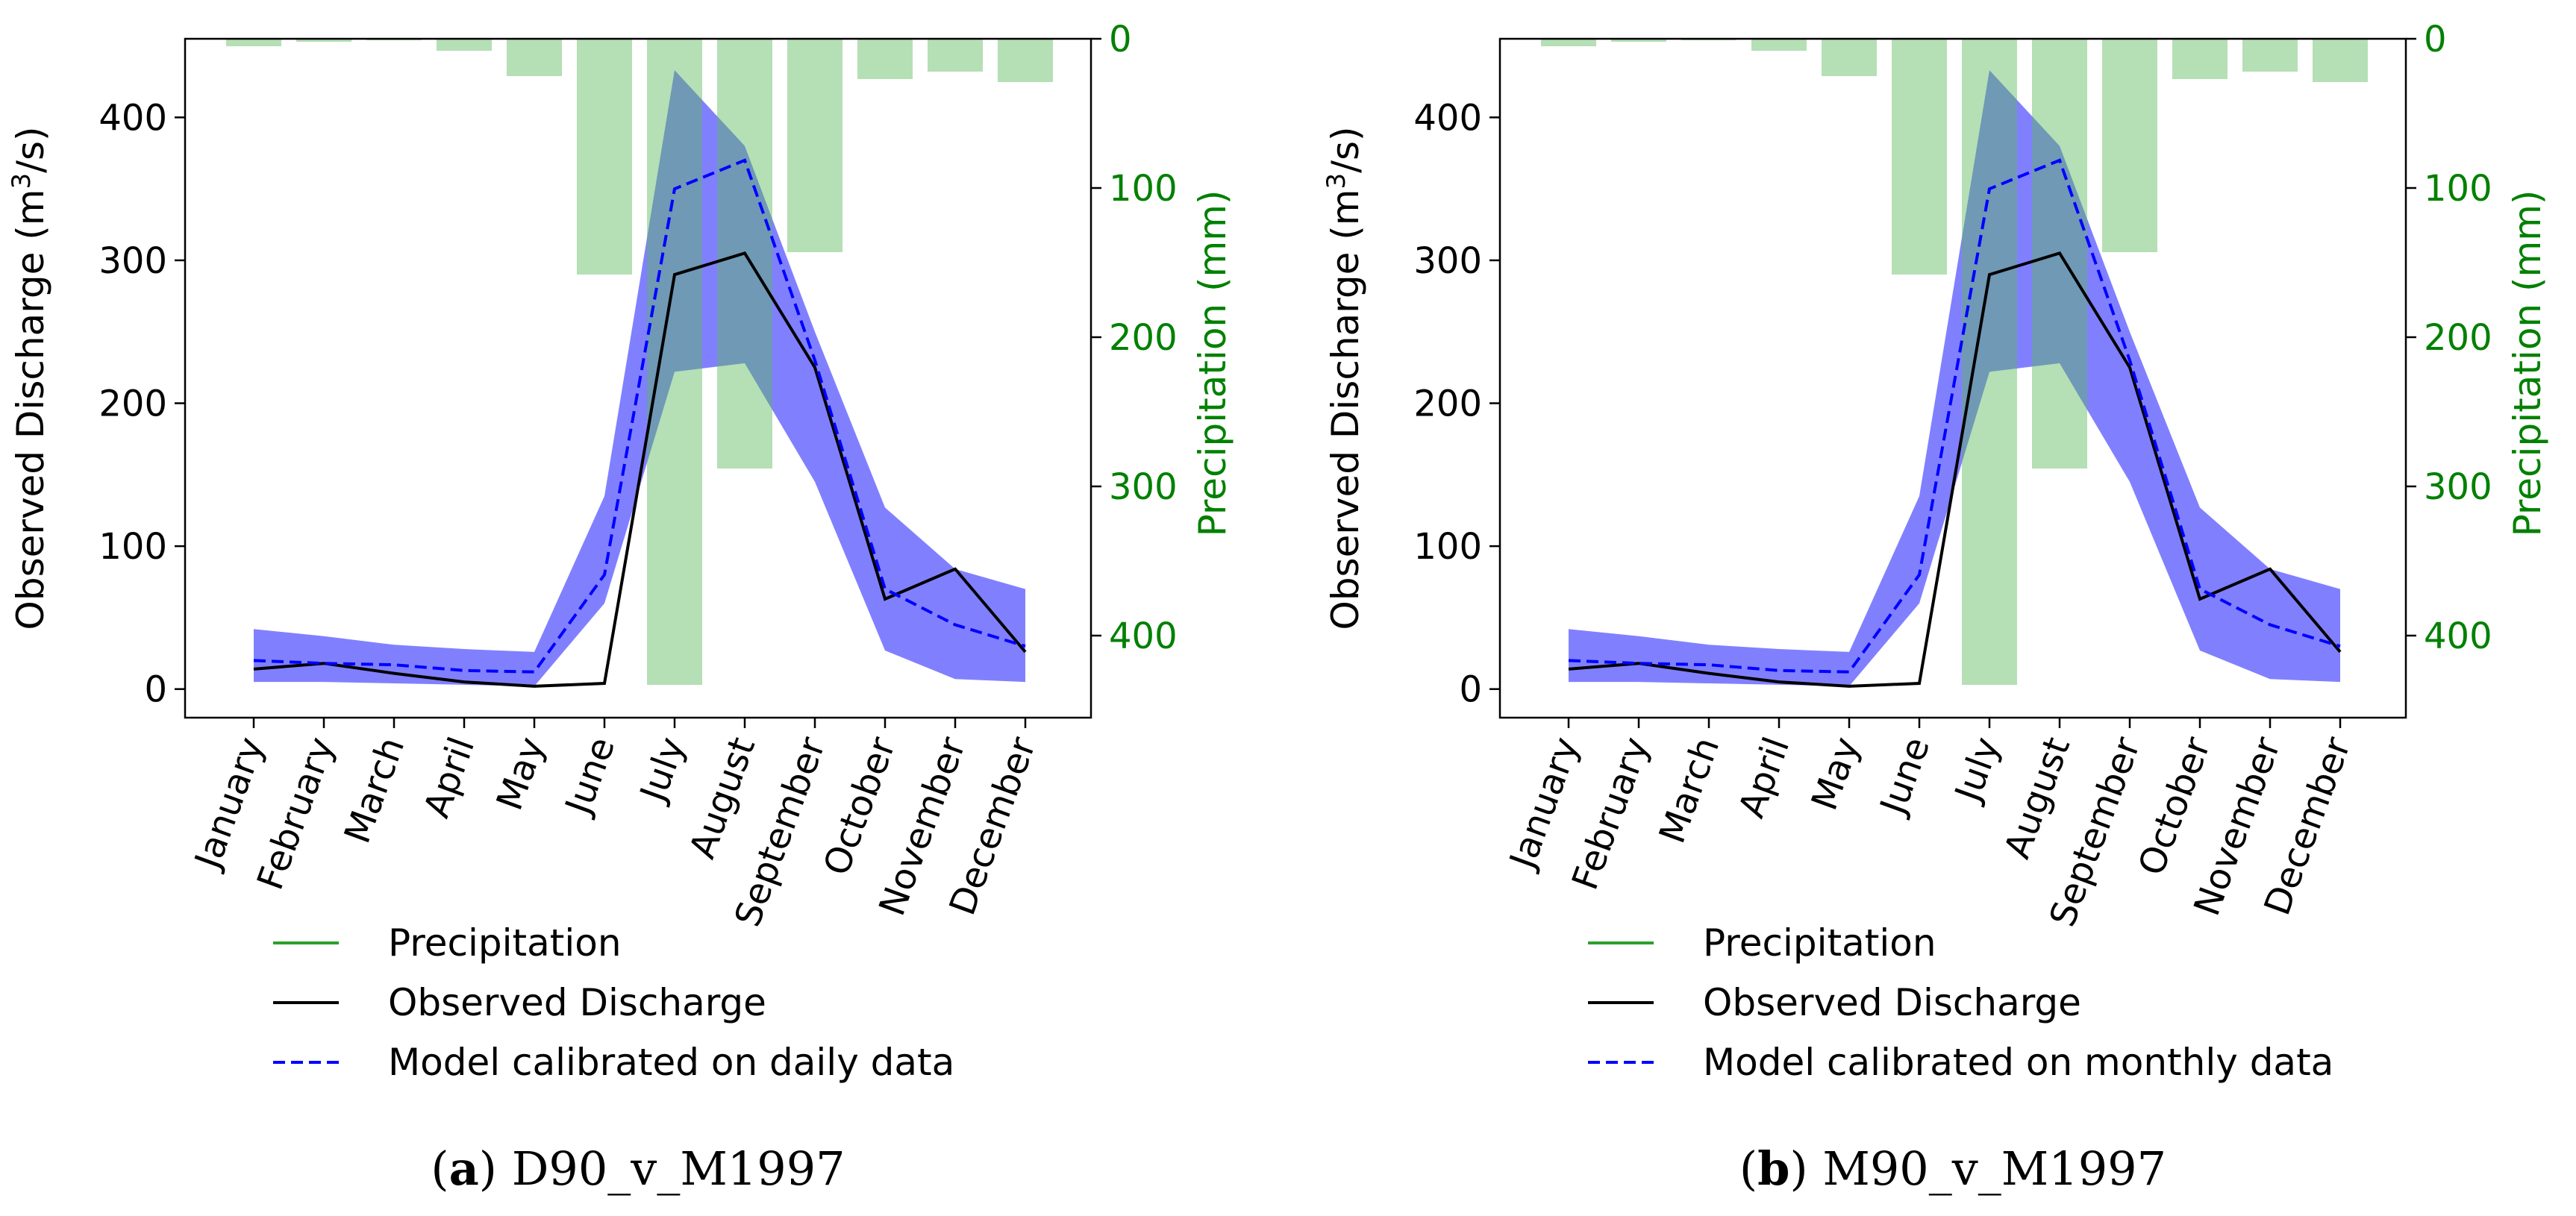 This screenshot has height=1216, width=2576. What do you see at coordinates (638, 1168) in the screenshot?
I see `subfigure-caption: (a) D90_v_M1997` at bounding box center [638, 1168].